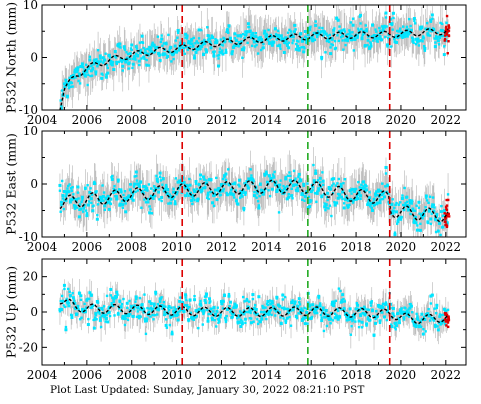  I want to click on y-tick-label: 10, so click(30, 131).